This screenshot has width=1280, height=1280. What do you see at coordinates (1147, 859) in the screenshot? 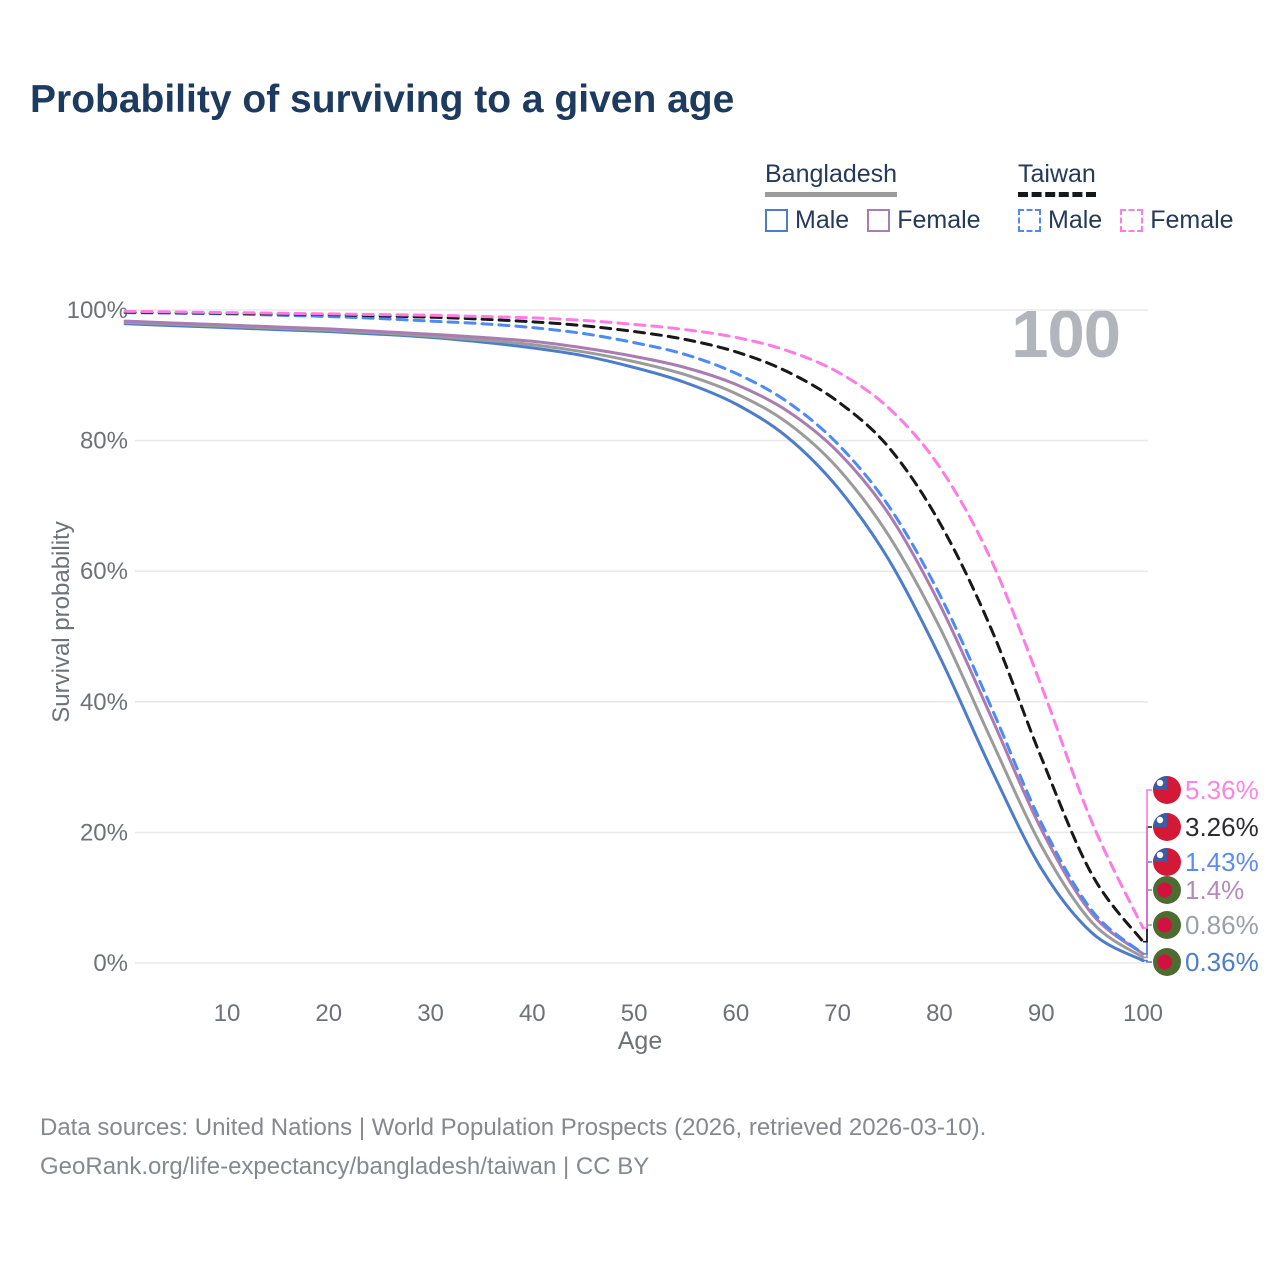
I see `leader-line-taiwan-female` at bounding box center [1147, 859].